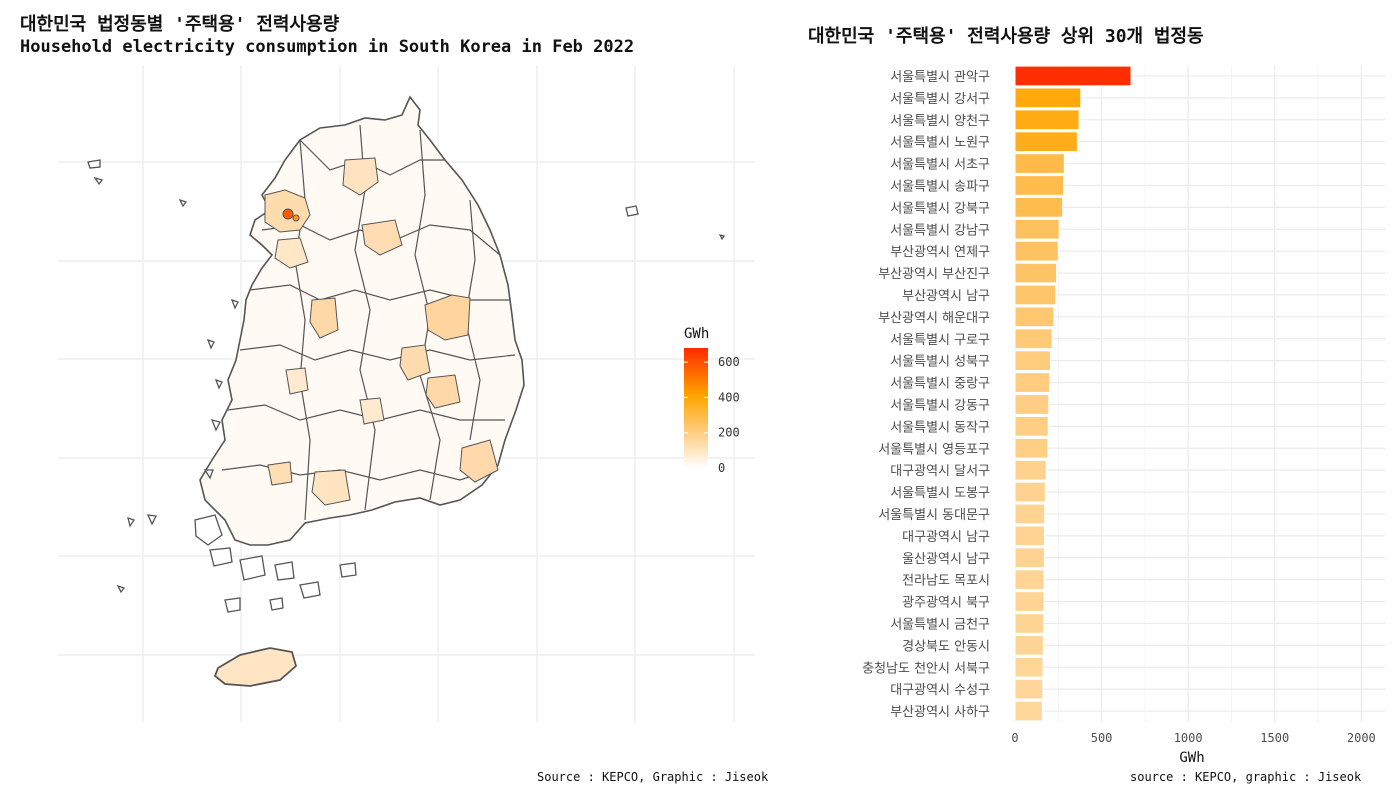 The image size is (1400, 800). I want to click on category-label: 서울특별시 구로구, so click(940, 340).